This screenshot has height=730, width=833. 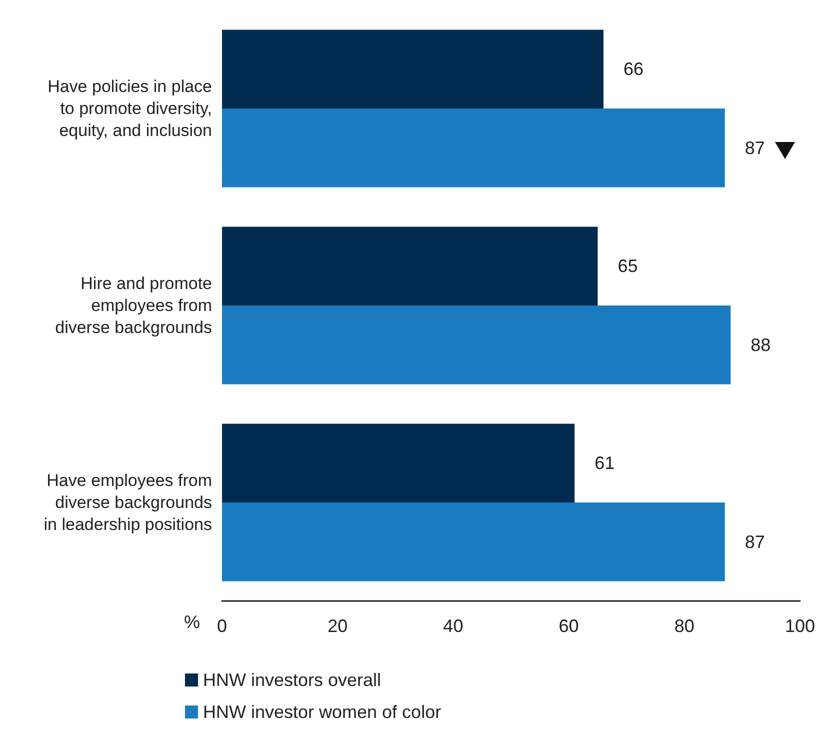 I want to click on x-tick-label: 40, so click(x=453, y=626).